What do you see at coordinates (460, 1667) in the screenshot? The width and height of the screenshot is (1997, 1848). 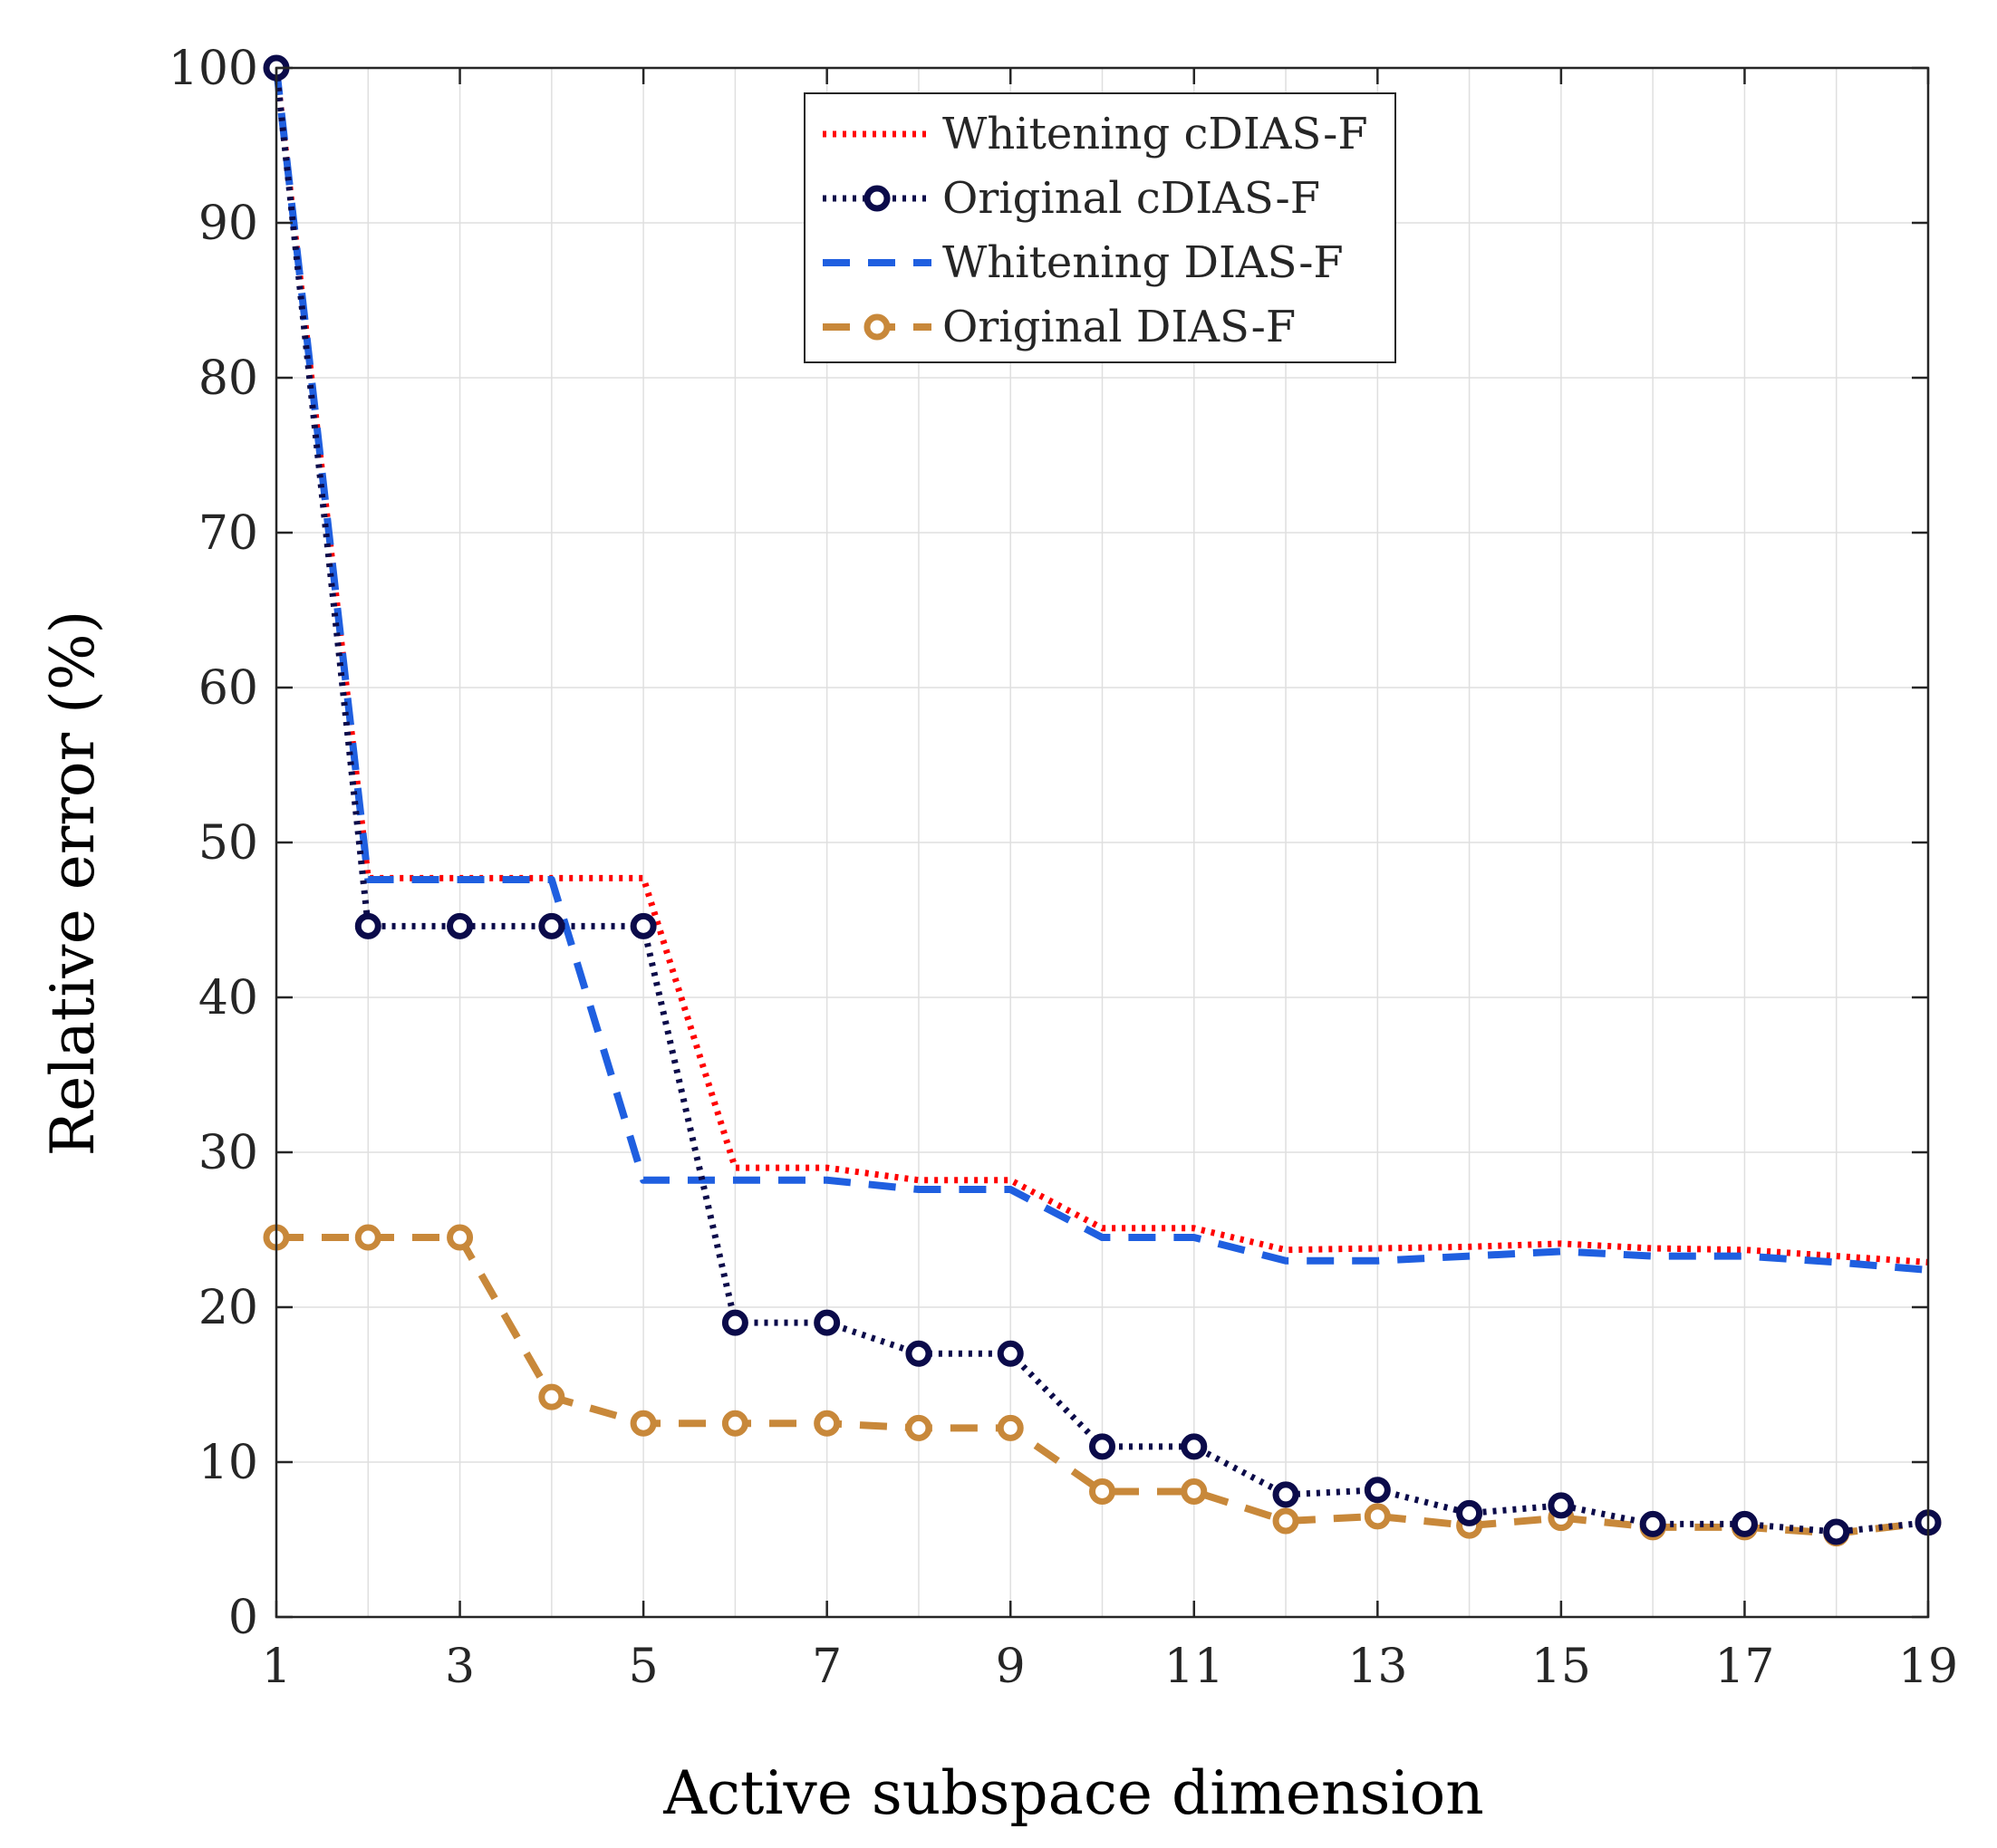 I see `x-tick-label: 3` at bounding box center [460, 1667].